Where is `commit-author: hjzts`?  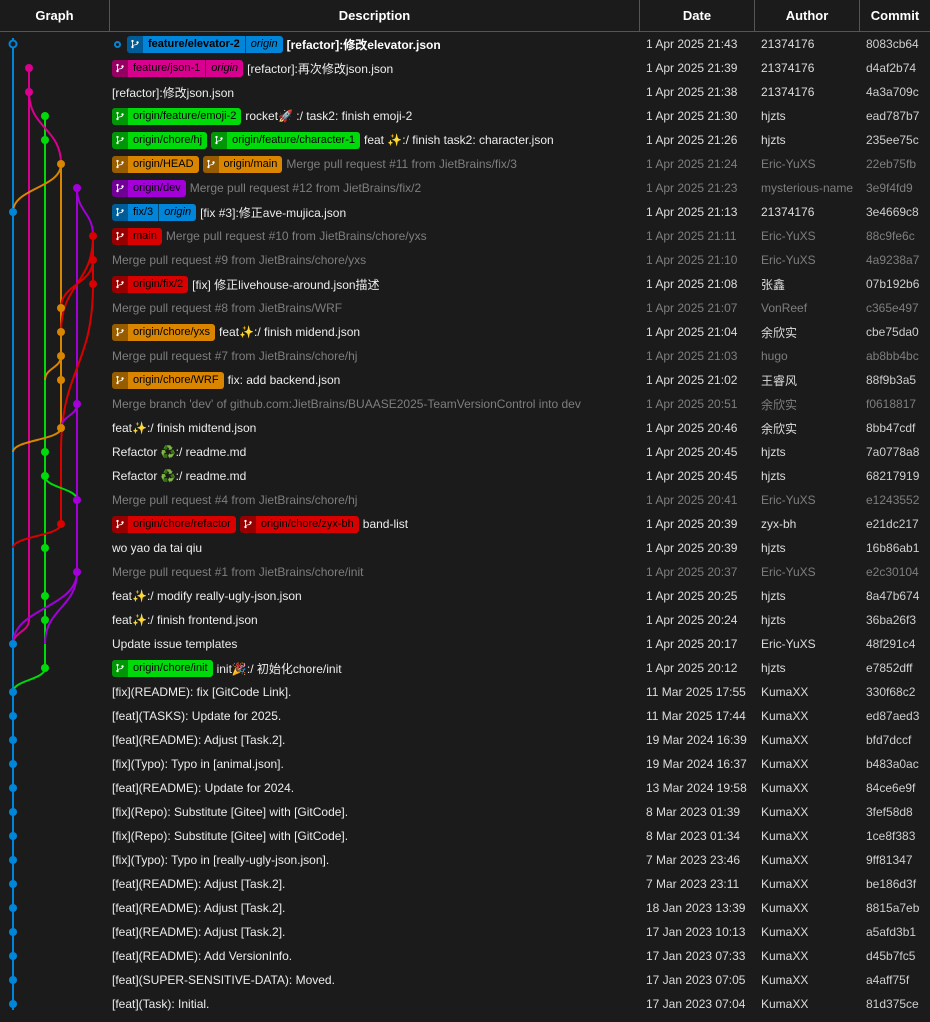 commit-author: hjzts is located at coordinates (773, 476).